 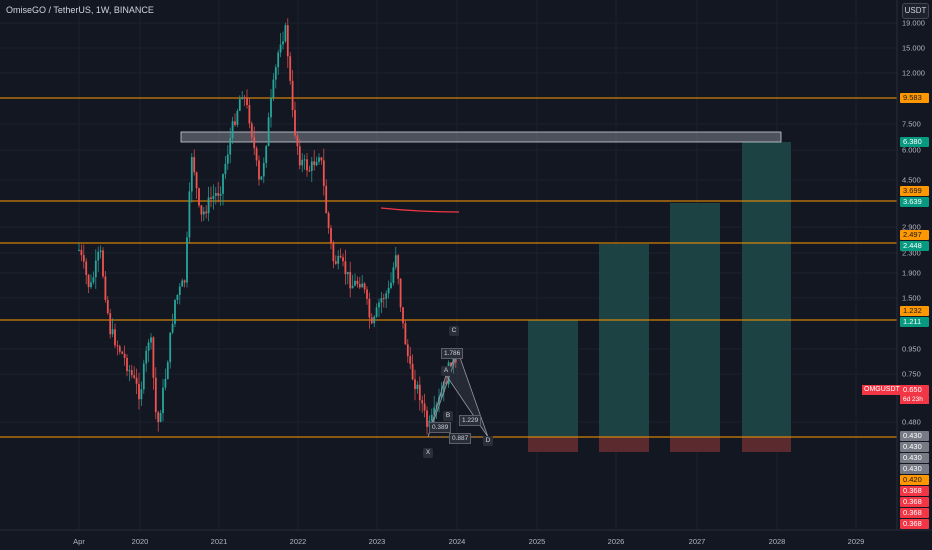 What do you see at coordinates (914, 480) in the screenshot?
I see `level-label-orange: 0.420` at bounding box center [914, 480].